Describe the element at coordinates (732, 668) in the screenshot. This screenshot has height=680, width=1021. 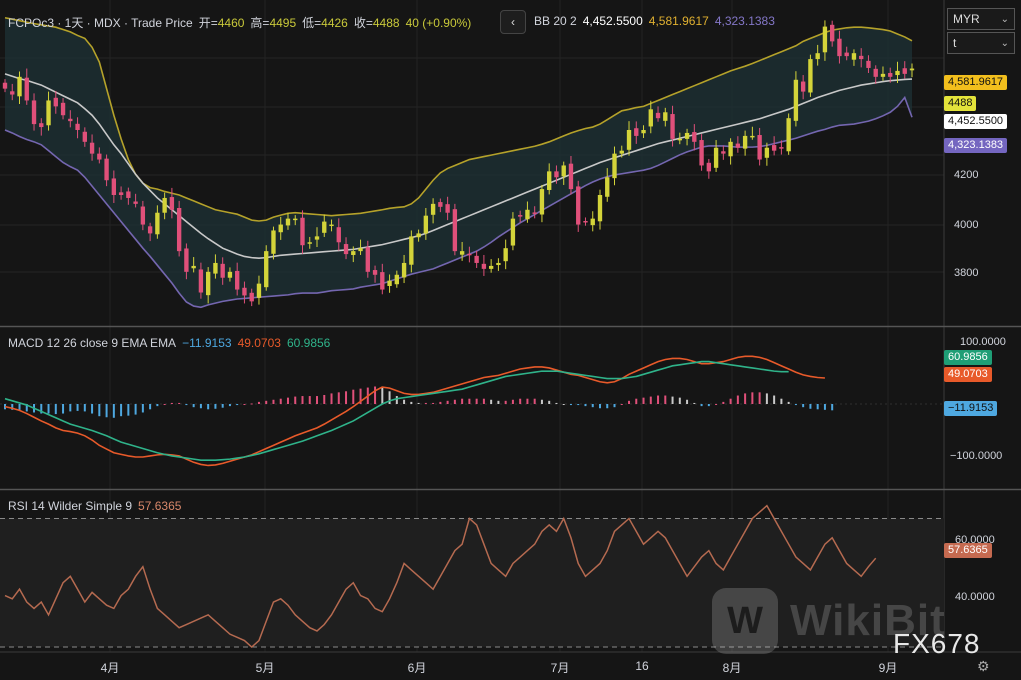
I see `x-tick: 8月` at that location.